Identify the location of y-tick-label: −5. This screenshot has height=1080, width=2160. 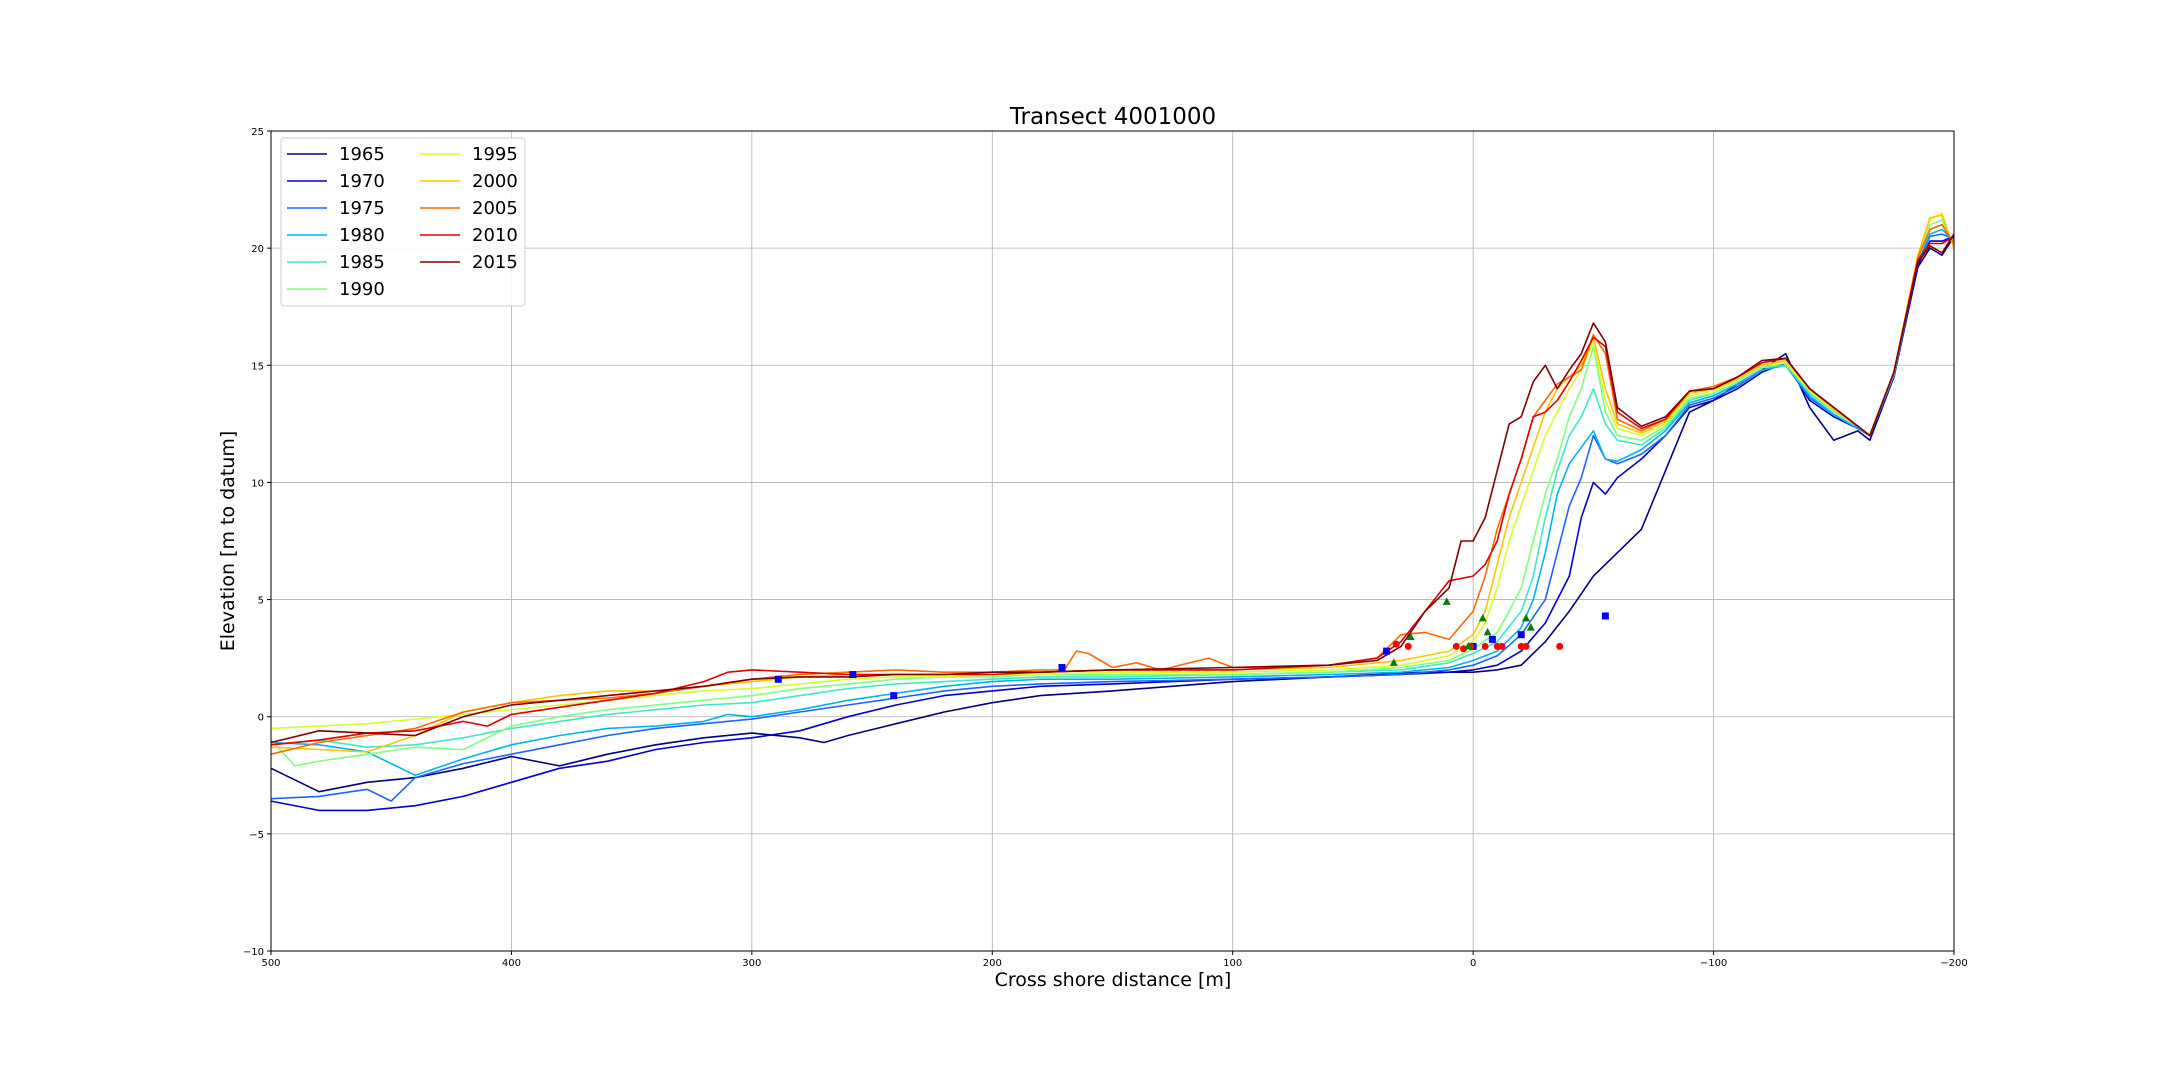
(256, 835).